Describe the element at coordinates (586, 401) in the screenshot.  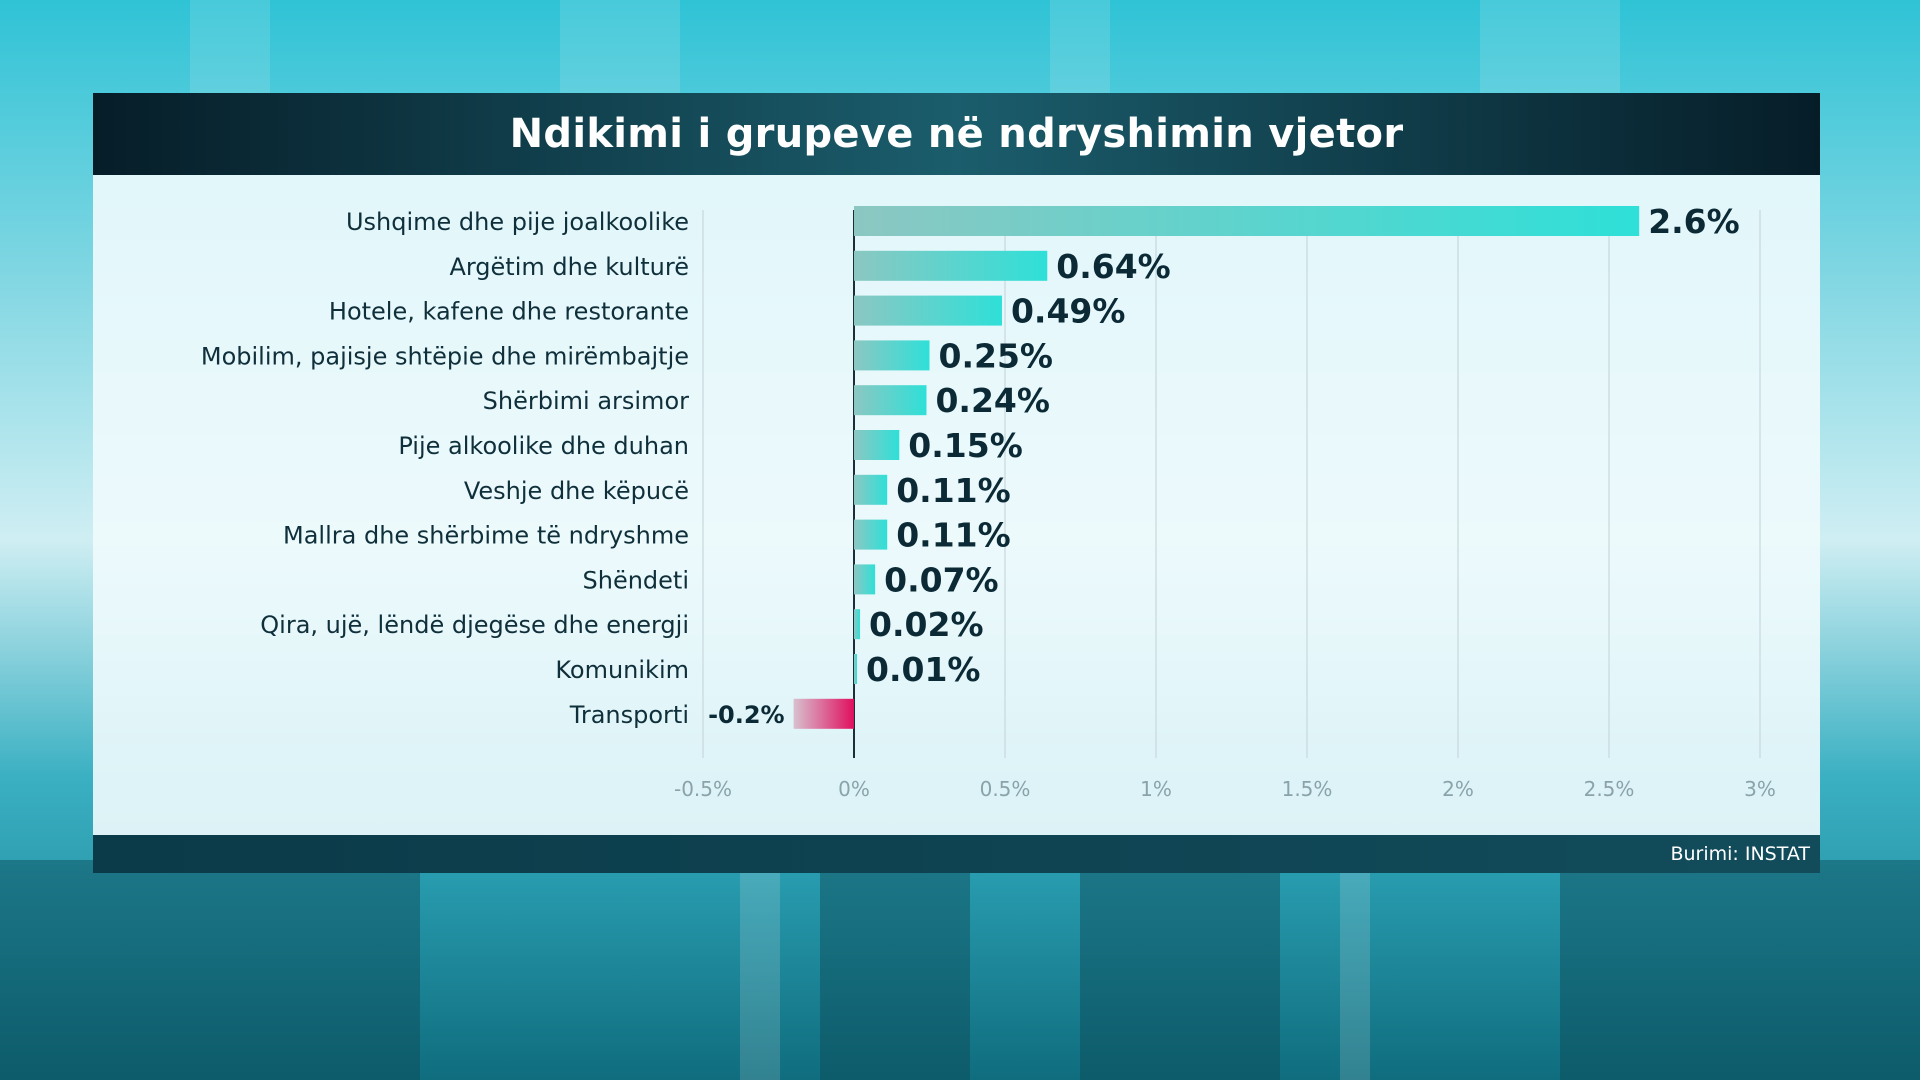
I see `category-label: Shërbimi arsimor` at that location.